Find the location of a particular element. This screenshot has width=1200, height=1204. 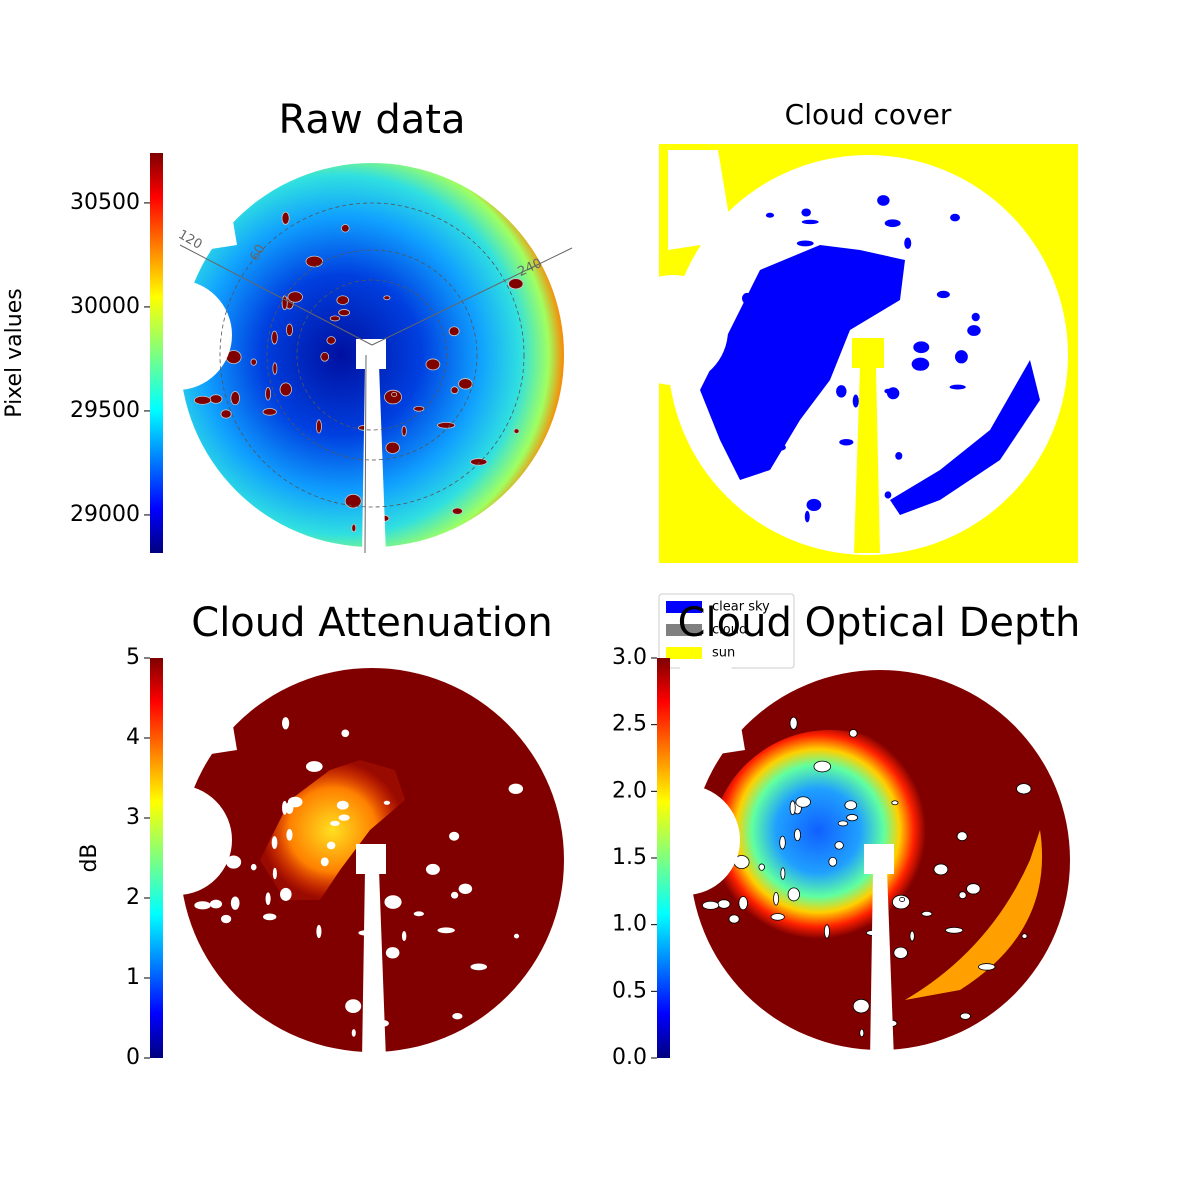

tick-label: 1.5 is located at coordinates (629, 857).